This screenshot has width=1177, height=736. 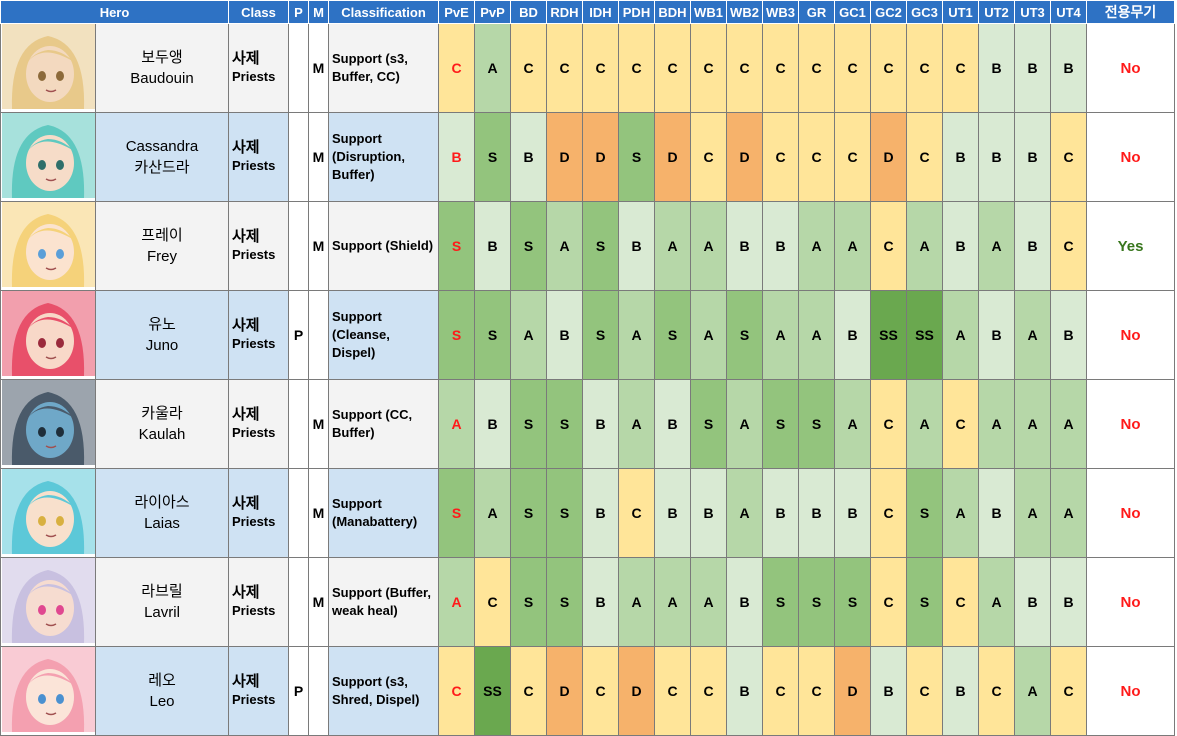 I want to click on header-wb1: WB1, so click(x=708, y=12).